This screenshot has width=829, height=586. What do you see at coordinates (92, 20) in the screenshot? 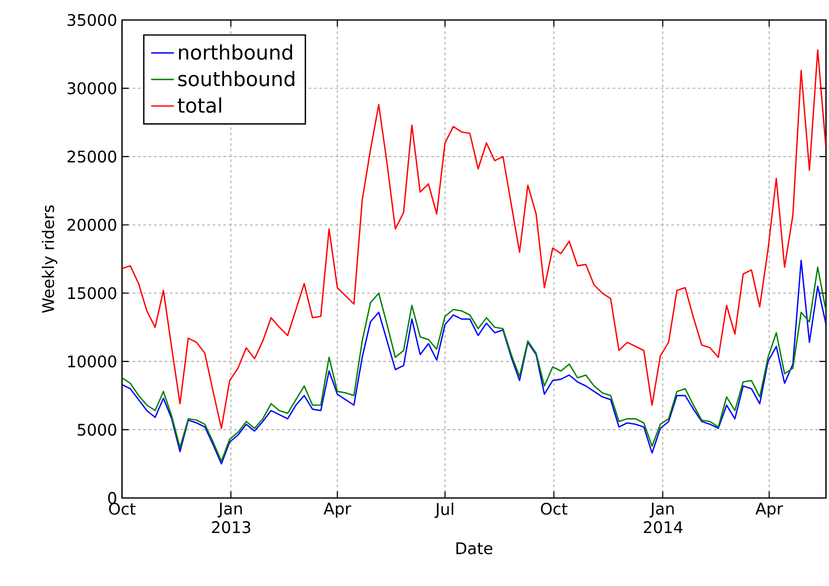
I see `y-tick-label: 35000` at bounding box center [92, 20].